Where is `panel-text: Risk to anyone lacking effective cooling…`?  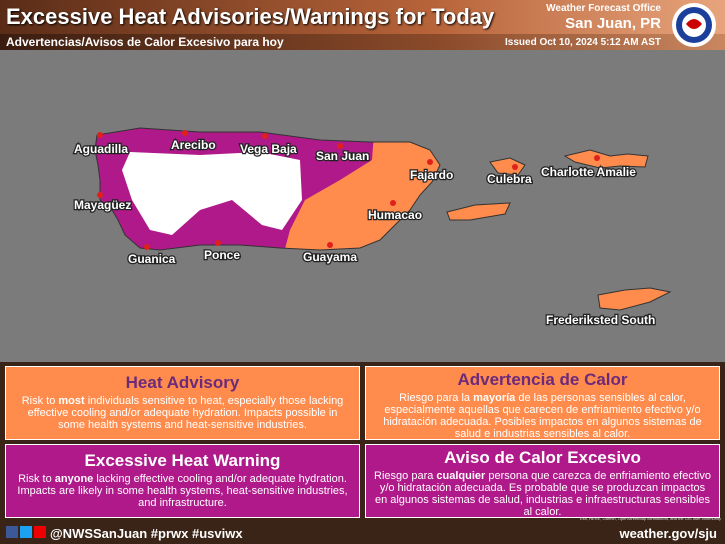 panel-text: Risk to anyone lacking effective cooling… is located at coordinates (182, 491).